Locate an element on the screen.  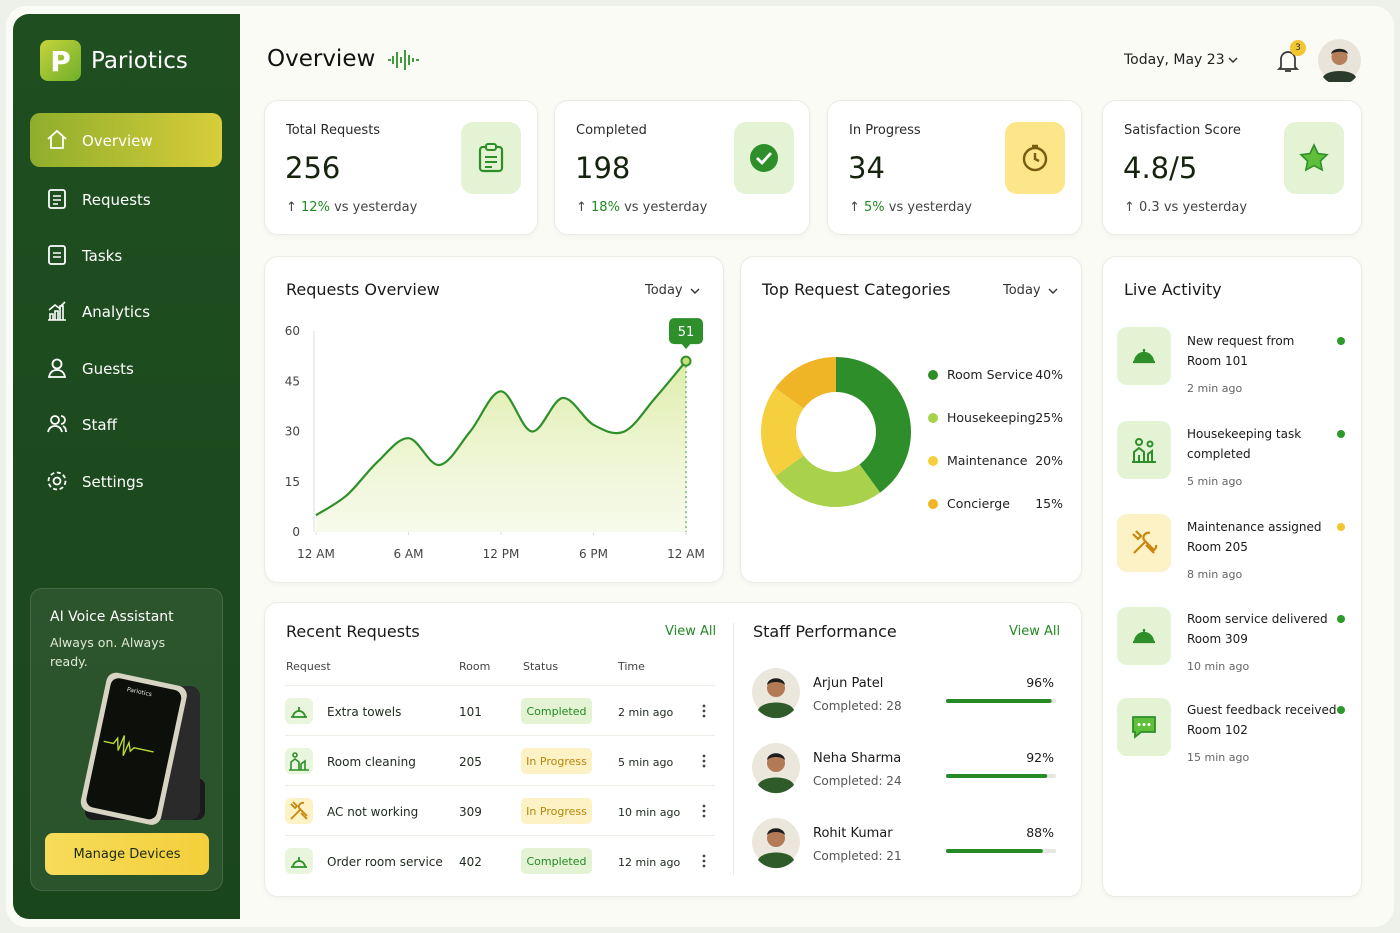
line: Room 205 is located at coordinates (1217, 547).